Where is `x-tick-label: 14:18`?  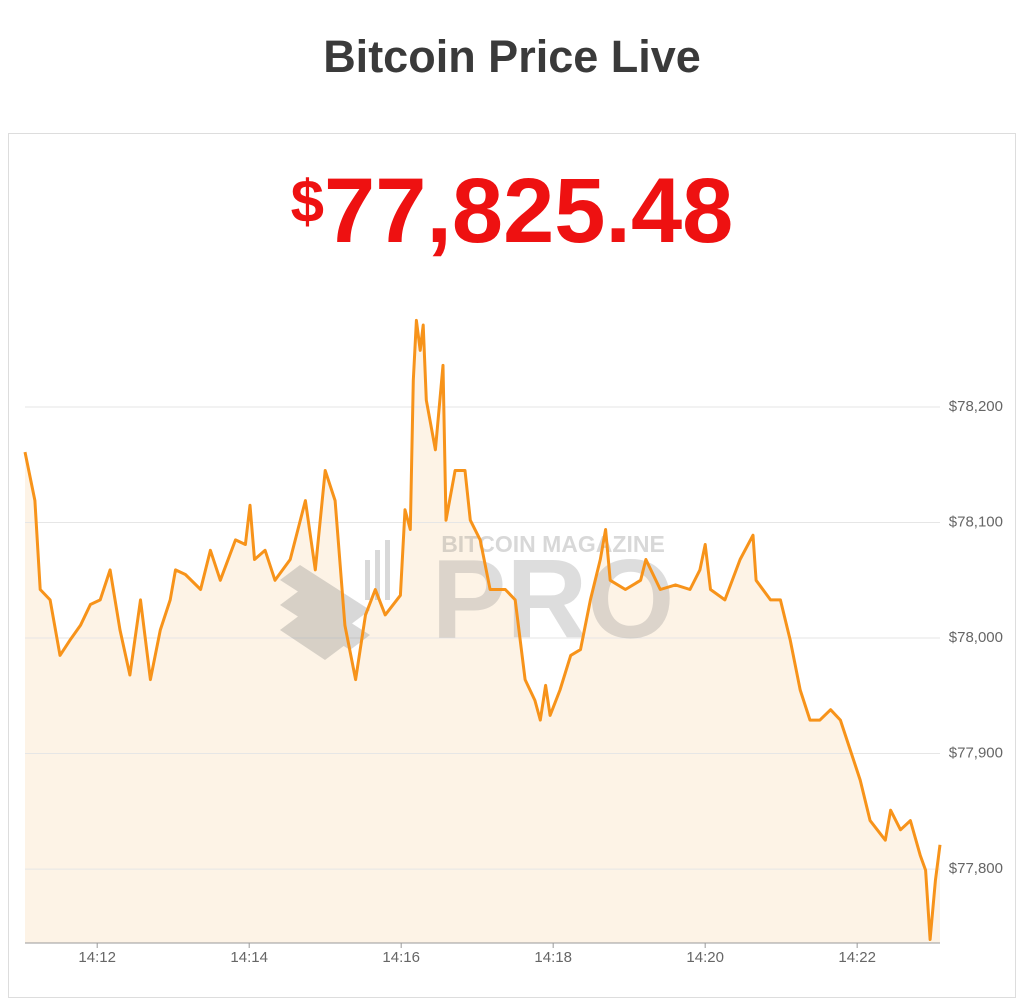
x-tick-label: 14:18 is located at coordinates (553, 957).